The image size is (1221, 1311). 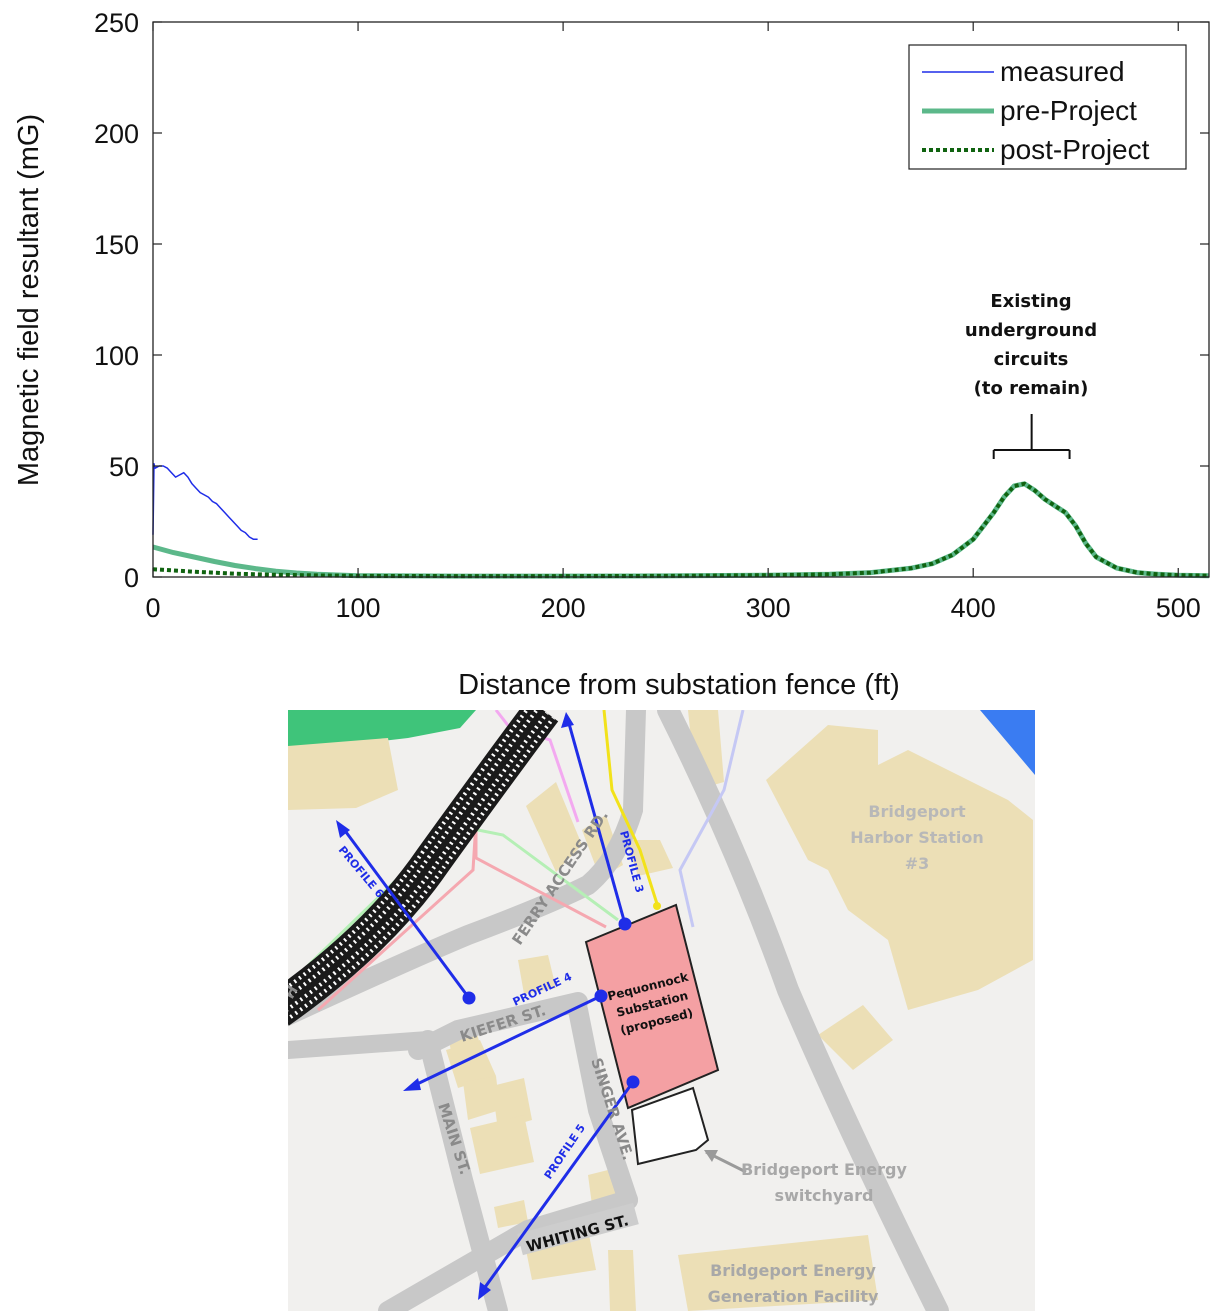 What do you see at coordinates (567, 720) in the screenshot?
I see `profile-3-arrow` at bounding box center [567, 720].